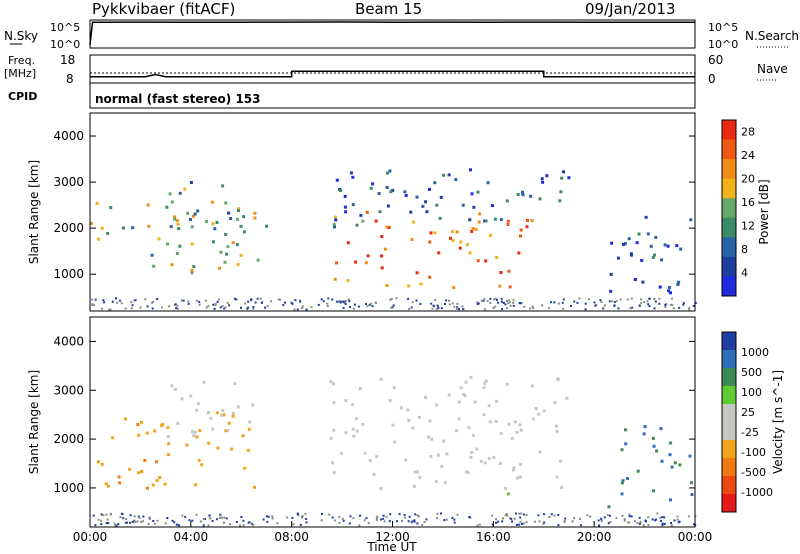  I want to click on power-colorbar-swatch, so click(729, 149).